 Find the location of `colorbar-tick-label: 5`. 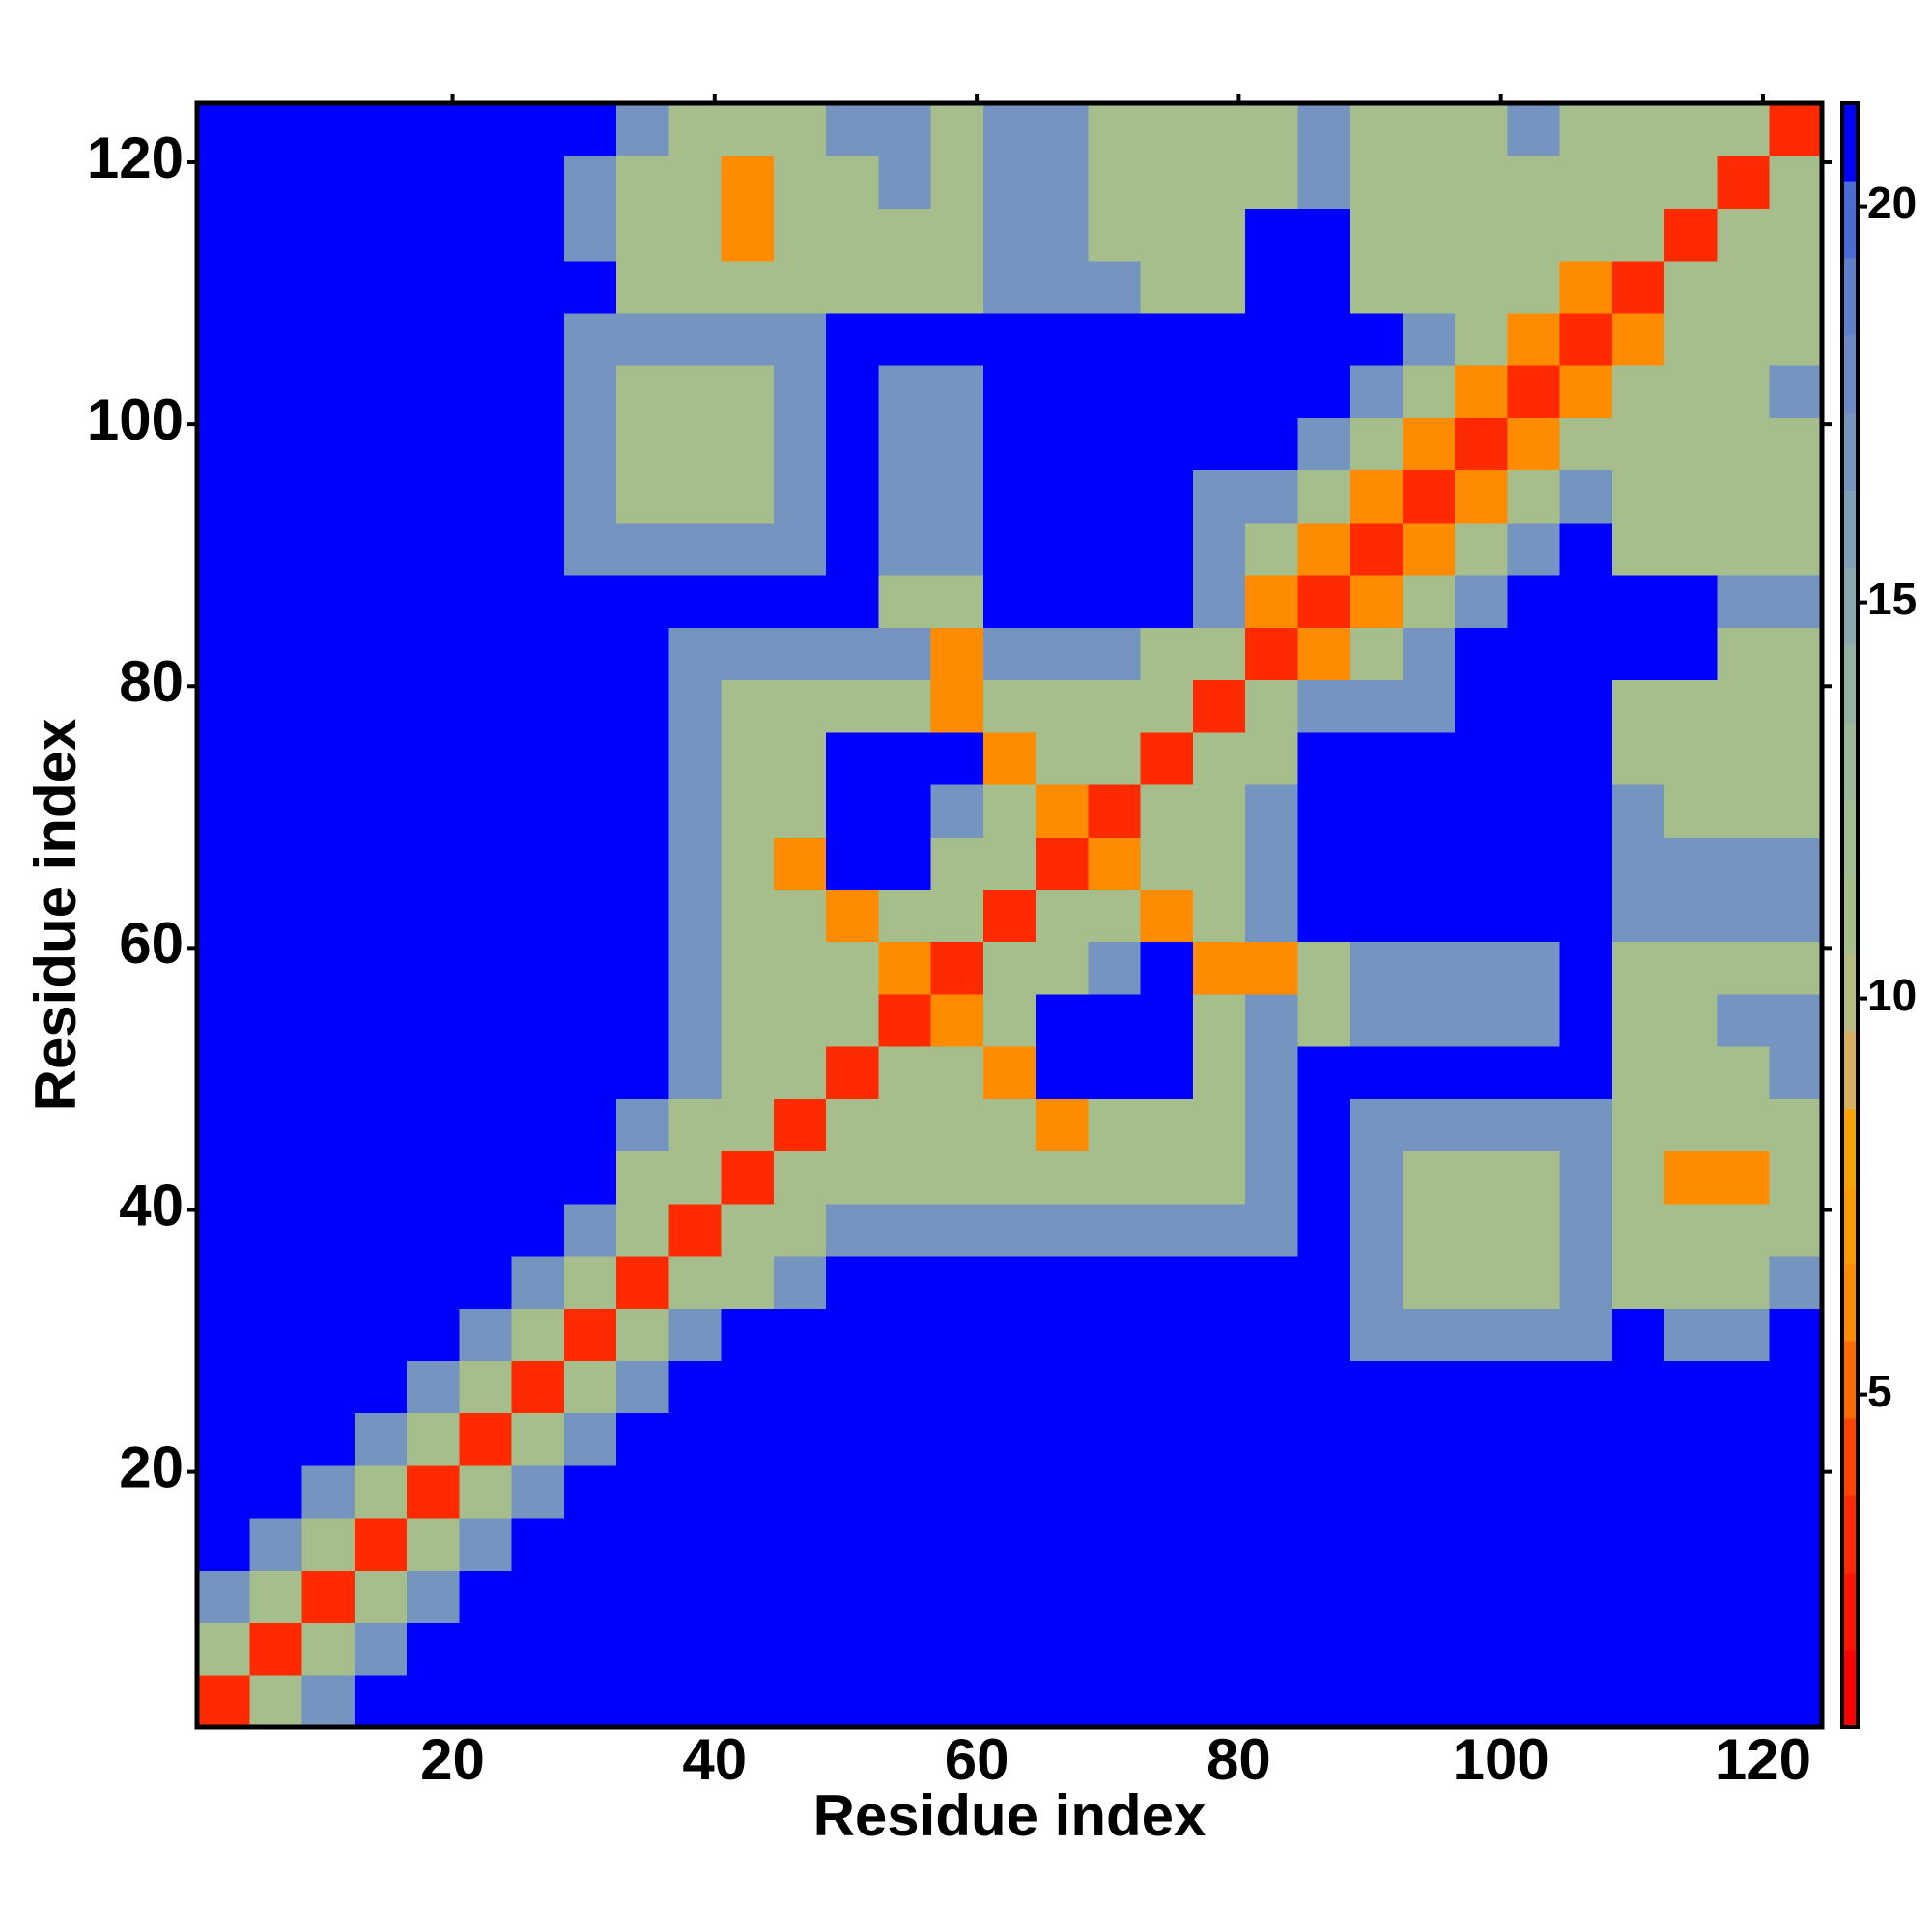

colorbar-tick-label: 5 is located at coordinates (1879, 1391).